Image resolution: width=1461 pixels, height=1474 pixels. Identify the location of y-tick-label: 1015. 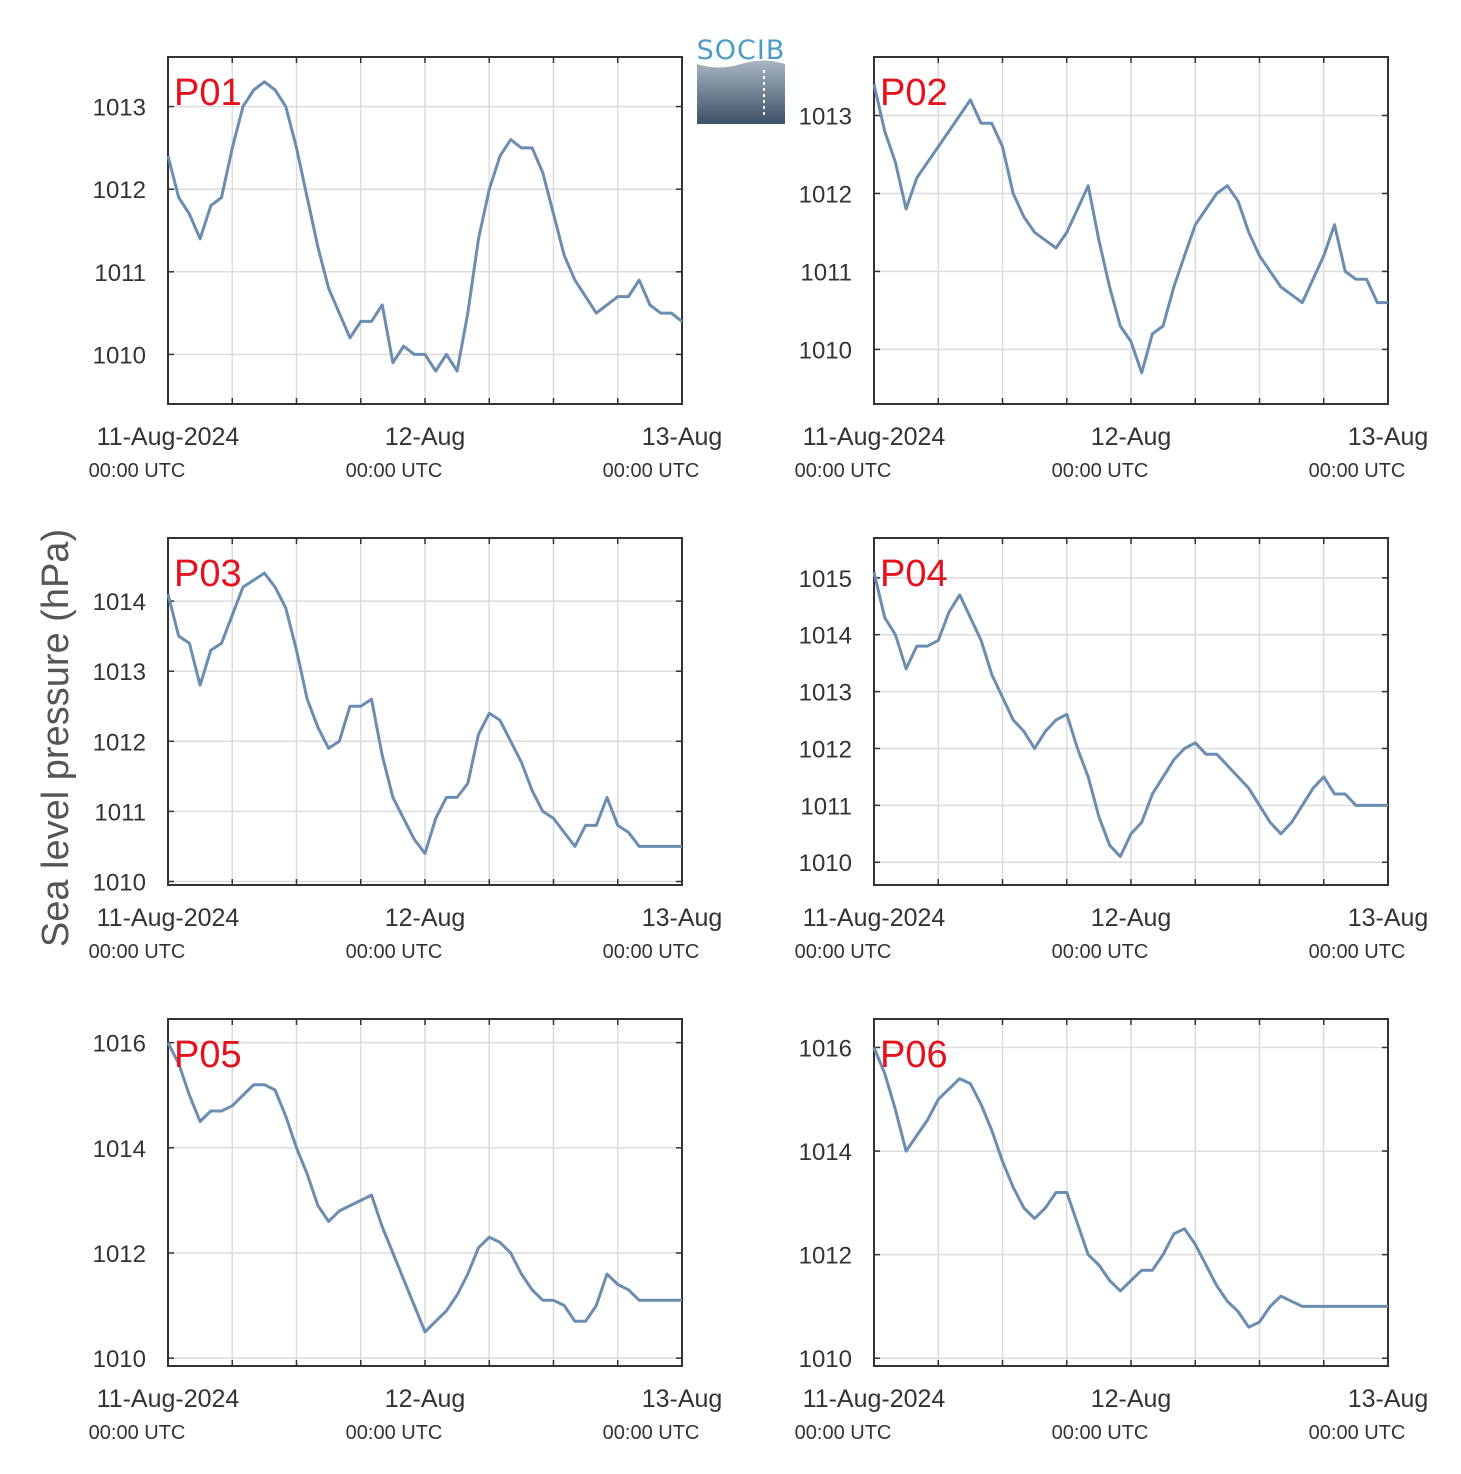
(825, 579).